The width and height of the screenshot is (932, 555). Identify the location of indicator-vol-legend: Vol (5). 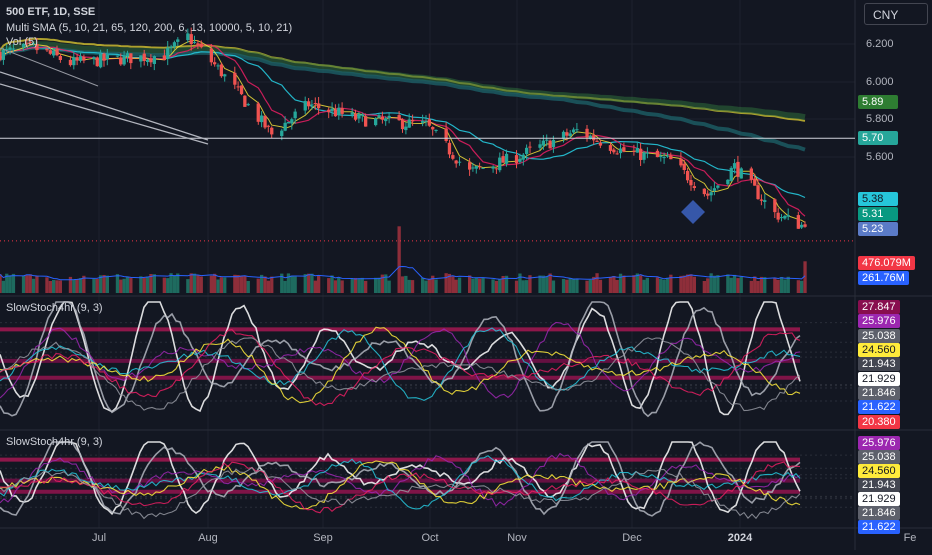
(22, 42).